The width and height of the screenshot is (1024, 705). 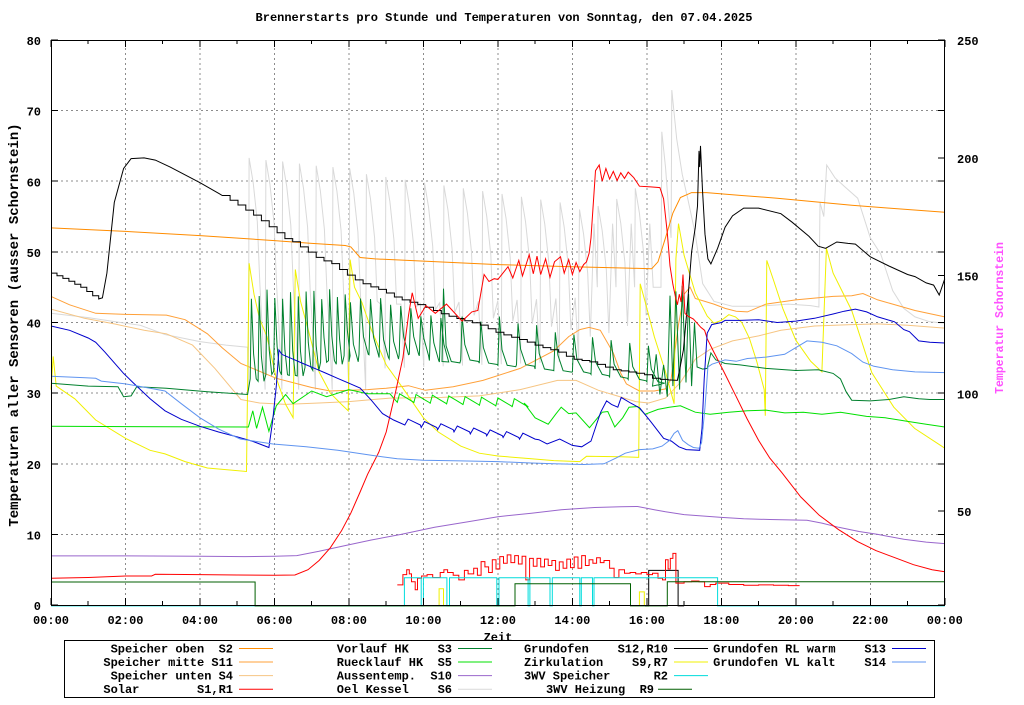 What do you see at coordinates (37, 607) in the screenshot?
I see `svg-text: 0` at bounding box center [37, 607].